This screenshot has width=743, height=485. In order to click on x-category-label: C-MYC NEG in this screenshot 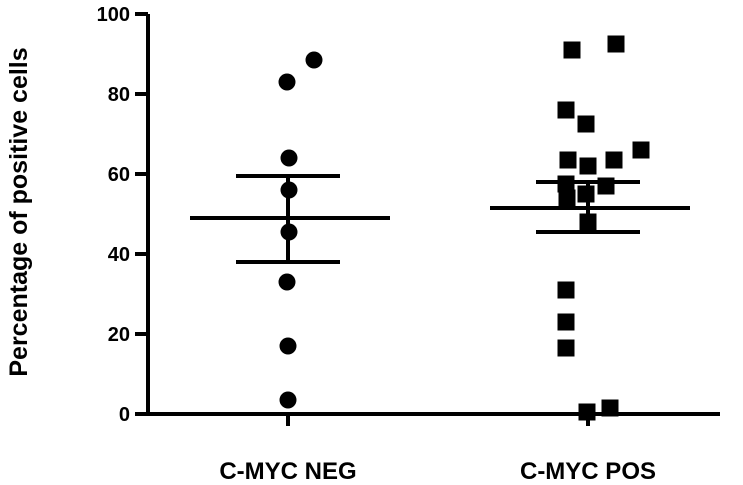, I will do `click(287, 471)`.